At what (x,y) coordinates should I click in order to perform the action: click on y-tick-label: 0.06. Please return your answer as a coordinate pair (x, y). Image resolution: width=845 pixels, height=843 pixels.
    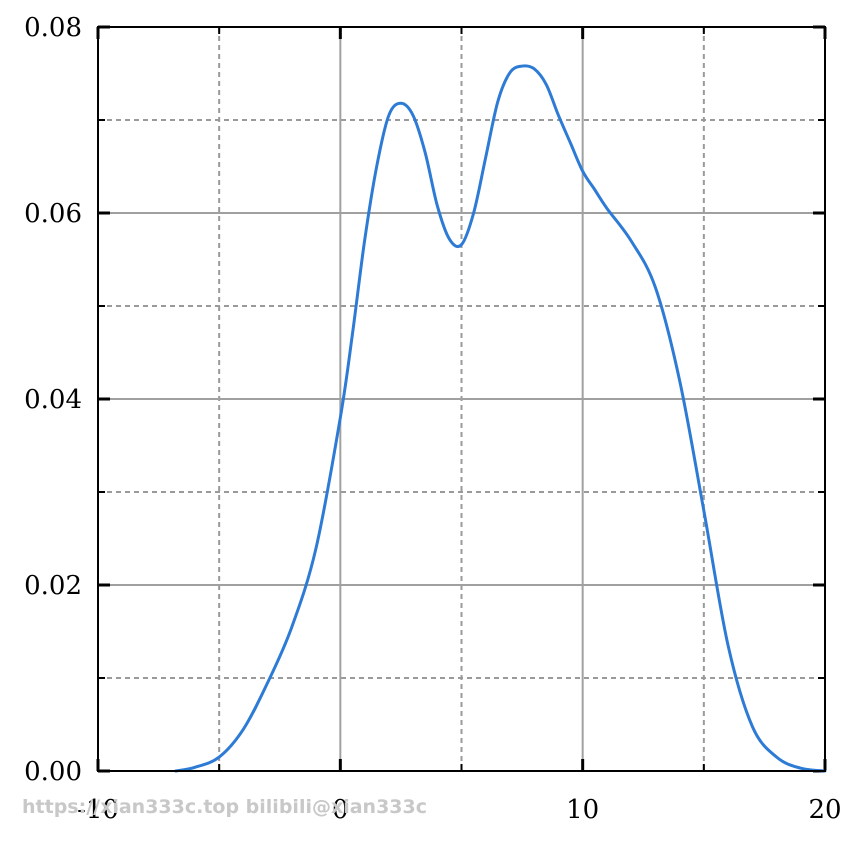
    Looking at the image, I should click on (53, 214).